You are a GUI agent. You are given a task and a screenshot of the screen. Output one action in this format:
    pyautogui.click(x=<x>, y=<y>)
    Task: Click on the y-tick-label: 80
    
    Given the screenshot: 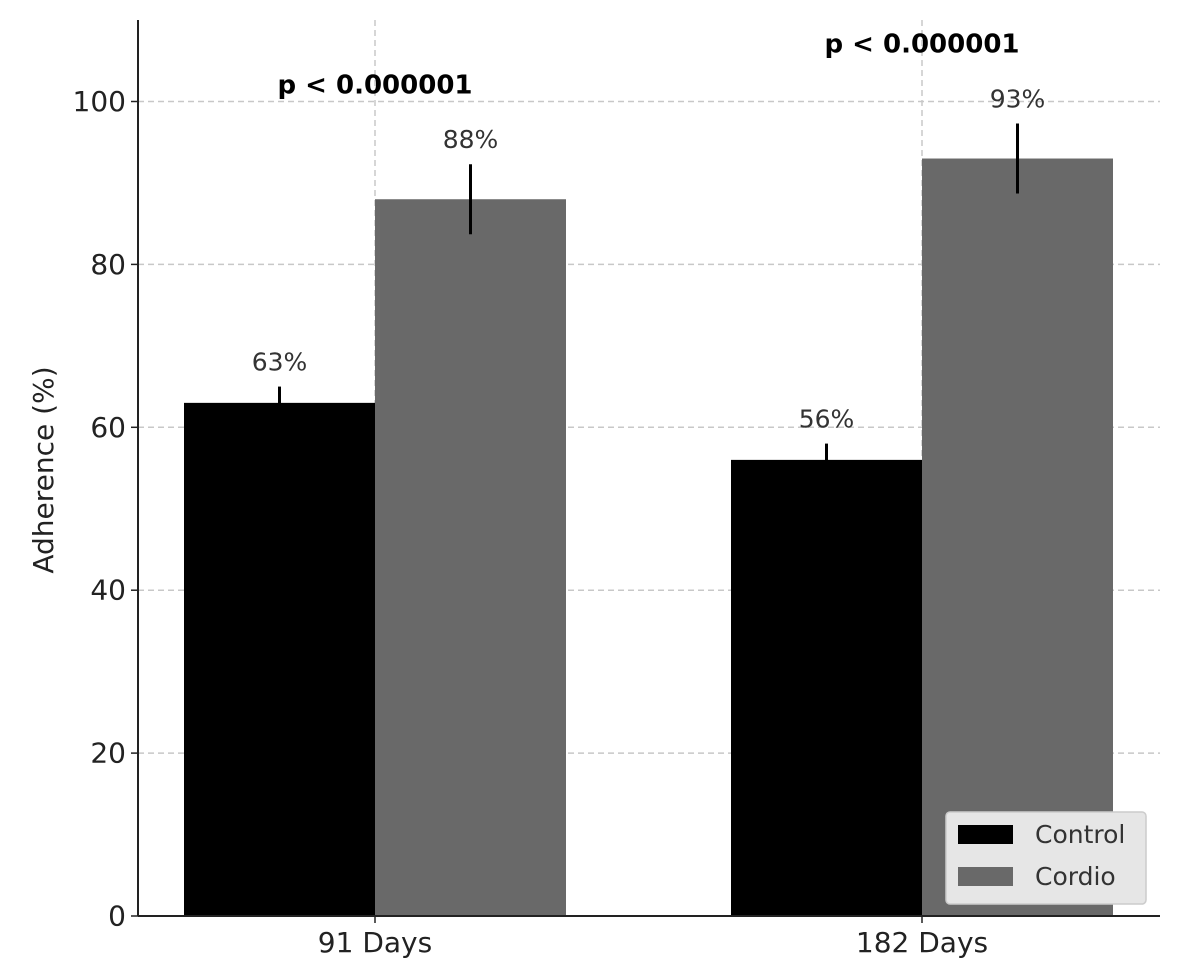 What is the action you would take?
    pyautogui.click(x=108, y=264)
    